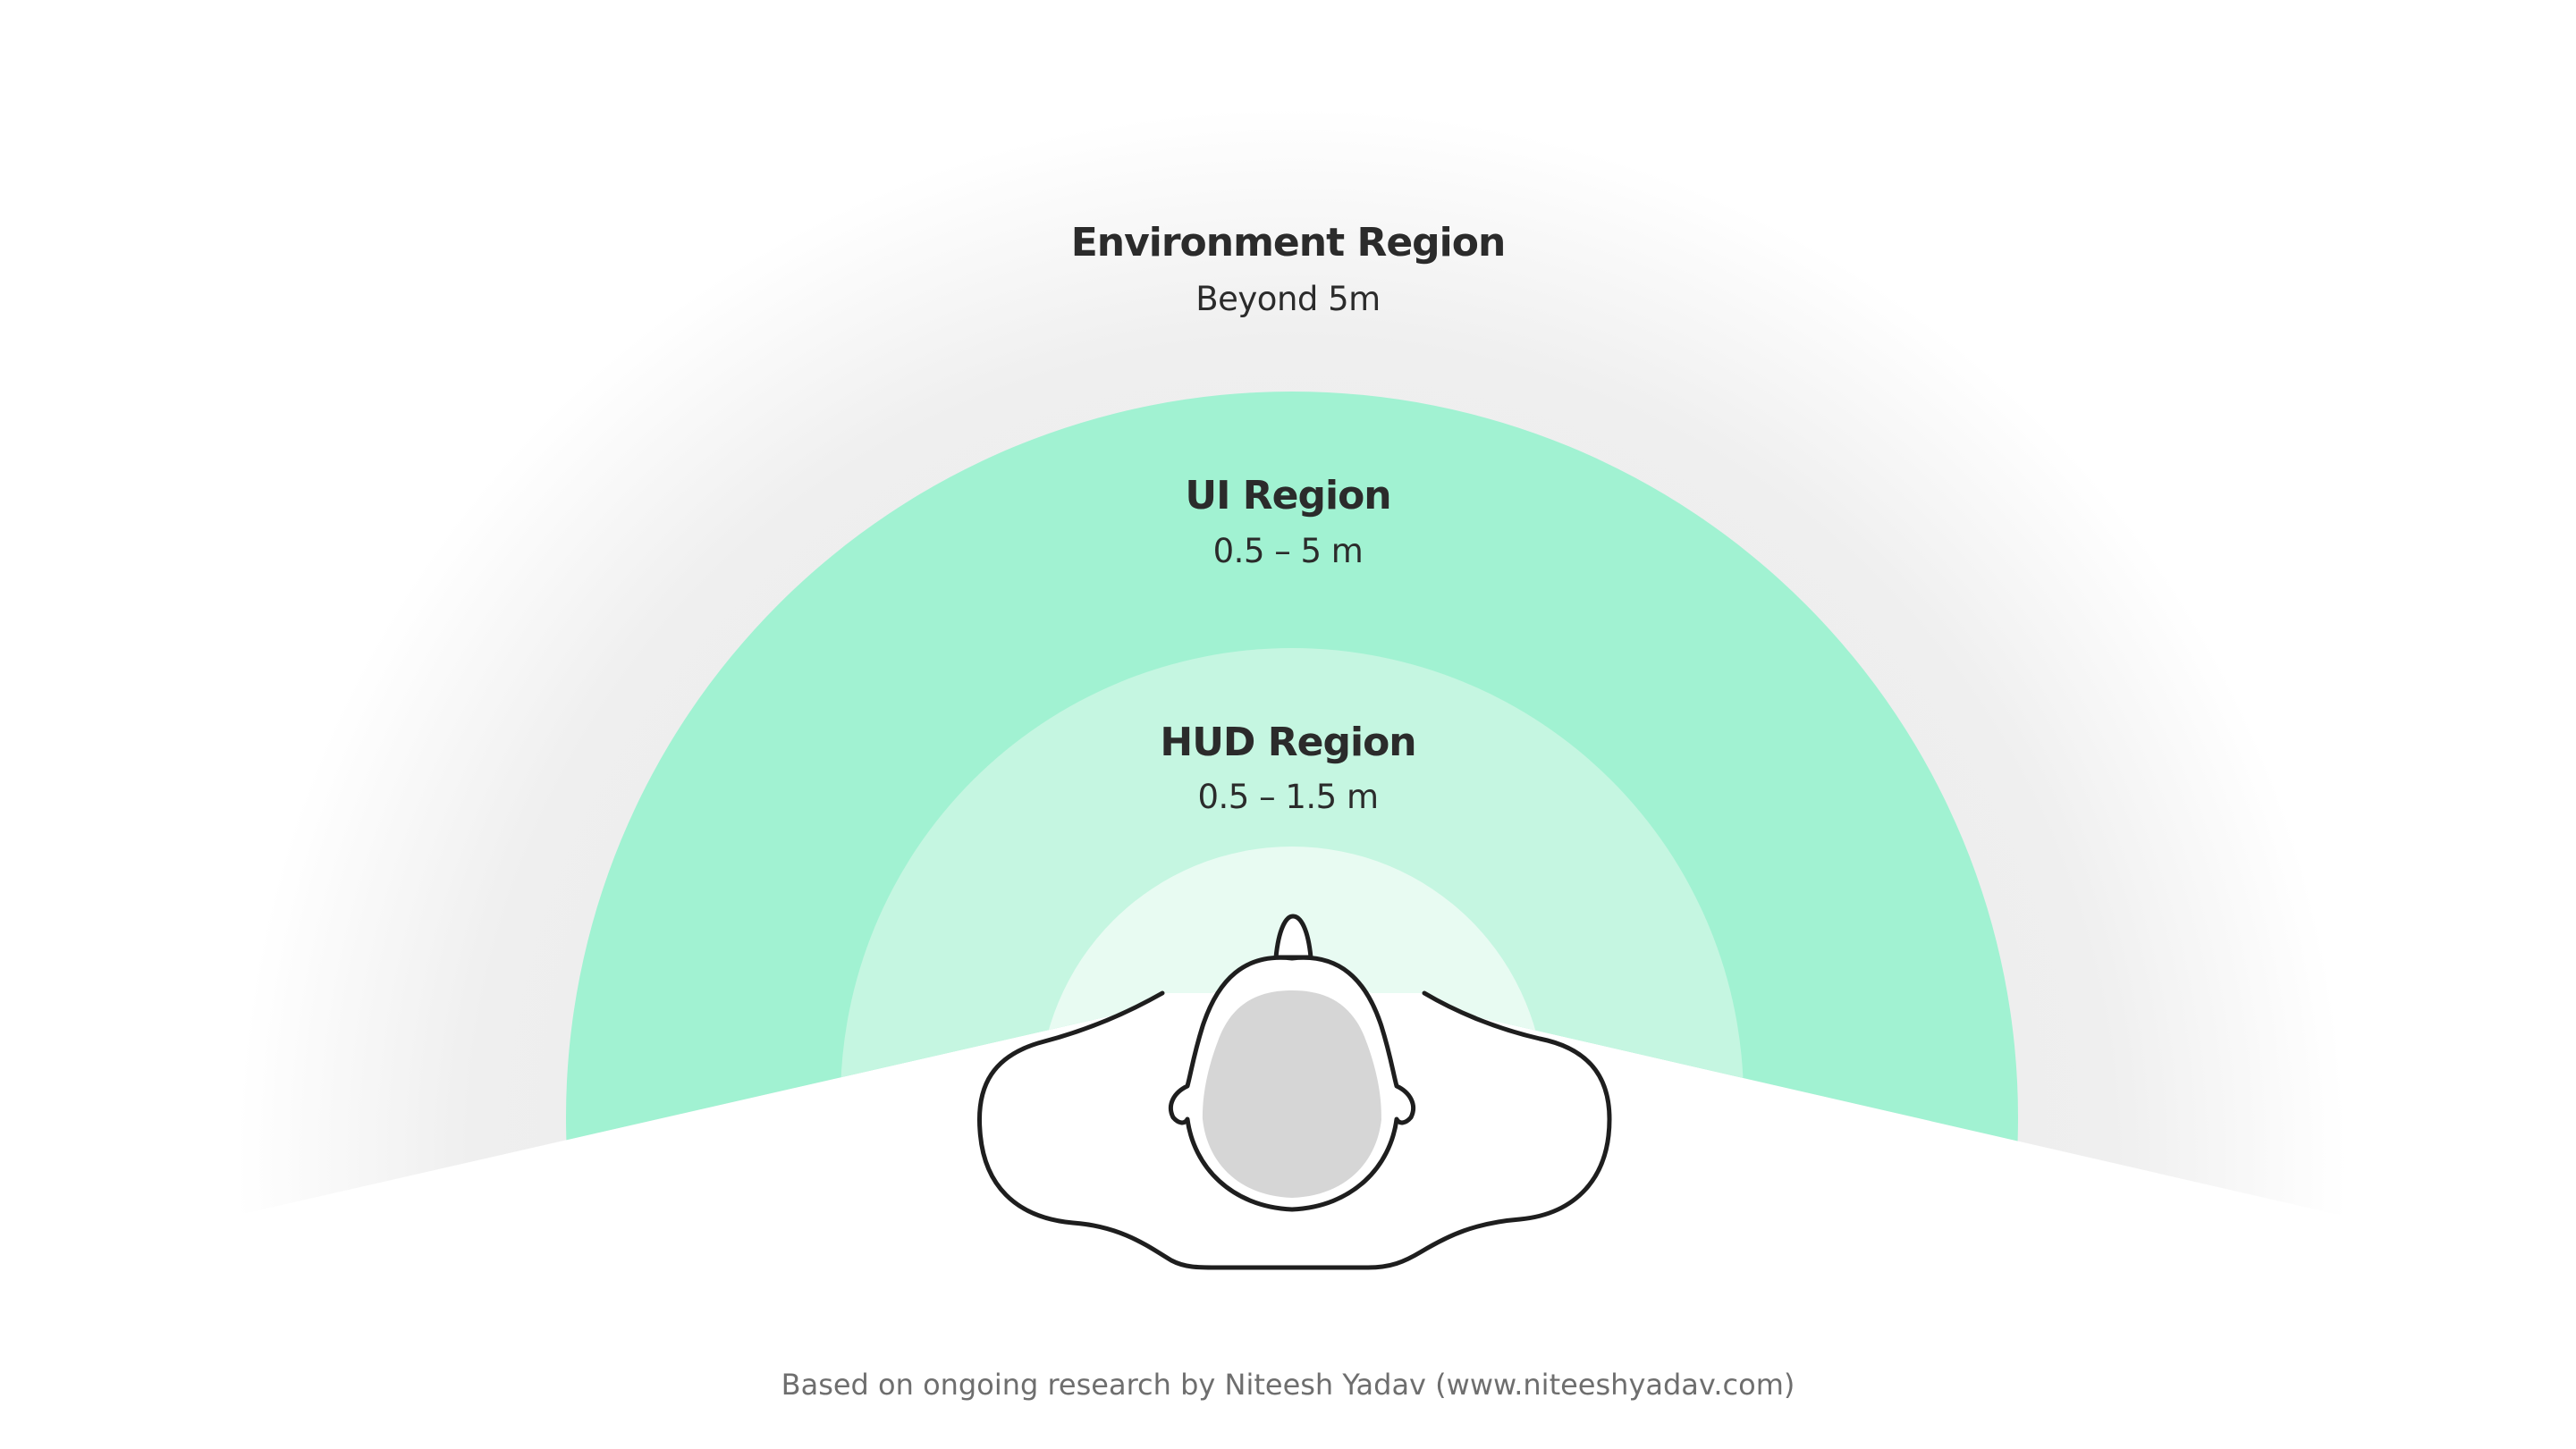 Image resolution: width=2576 pixels, height=1449 pixels. Describe the element at coordinates (1288, 299) in the screenshot. I see `environment-region-range: Beyond 5m` at that location.